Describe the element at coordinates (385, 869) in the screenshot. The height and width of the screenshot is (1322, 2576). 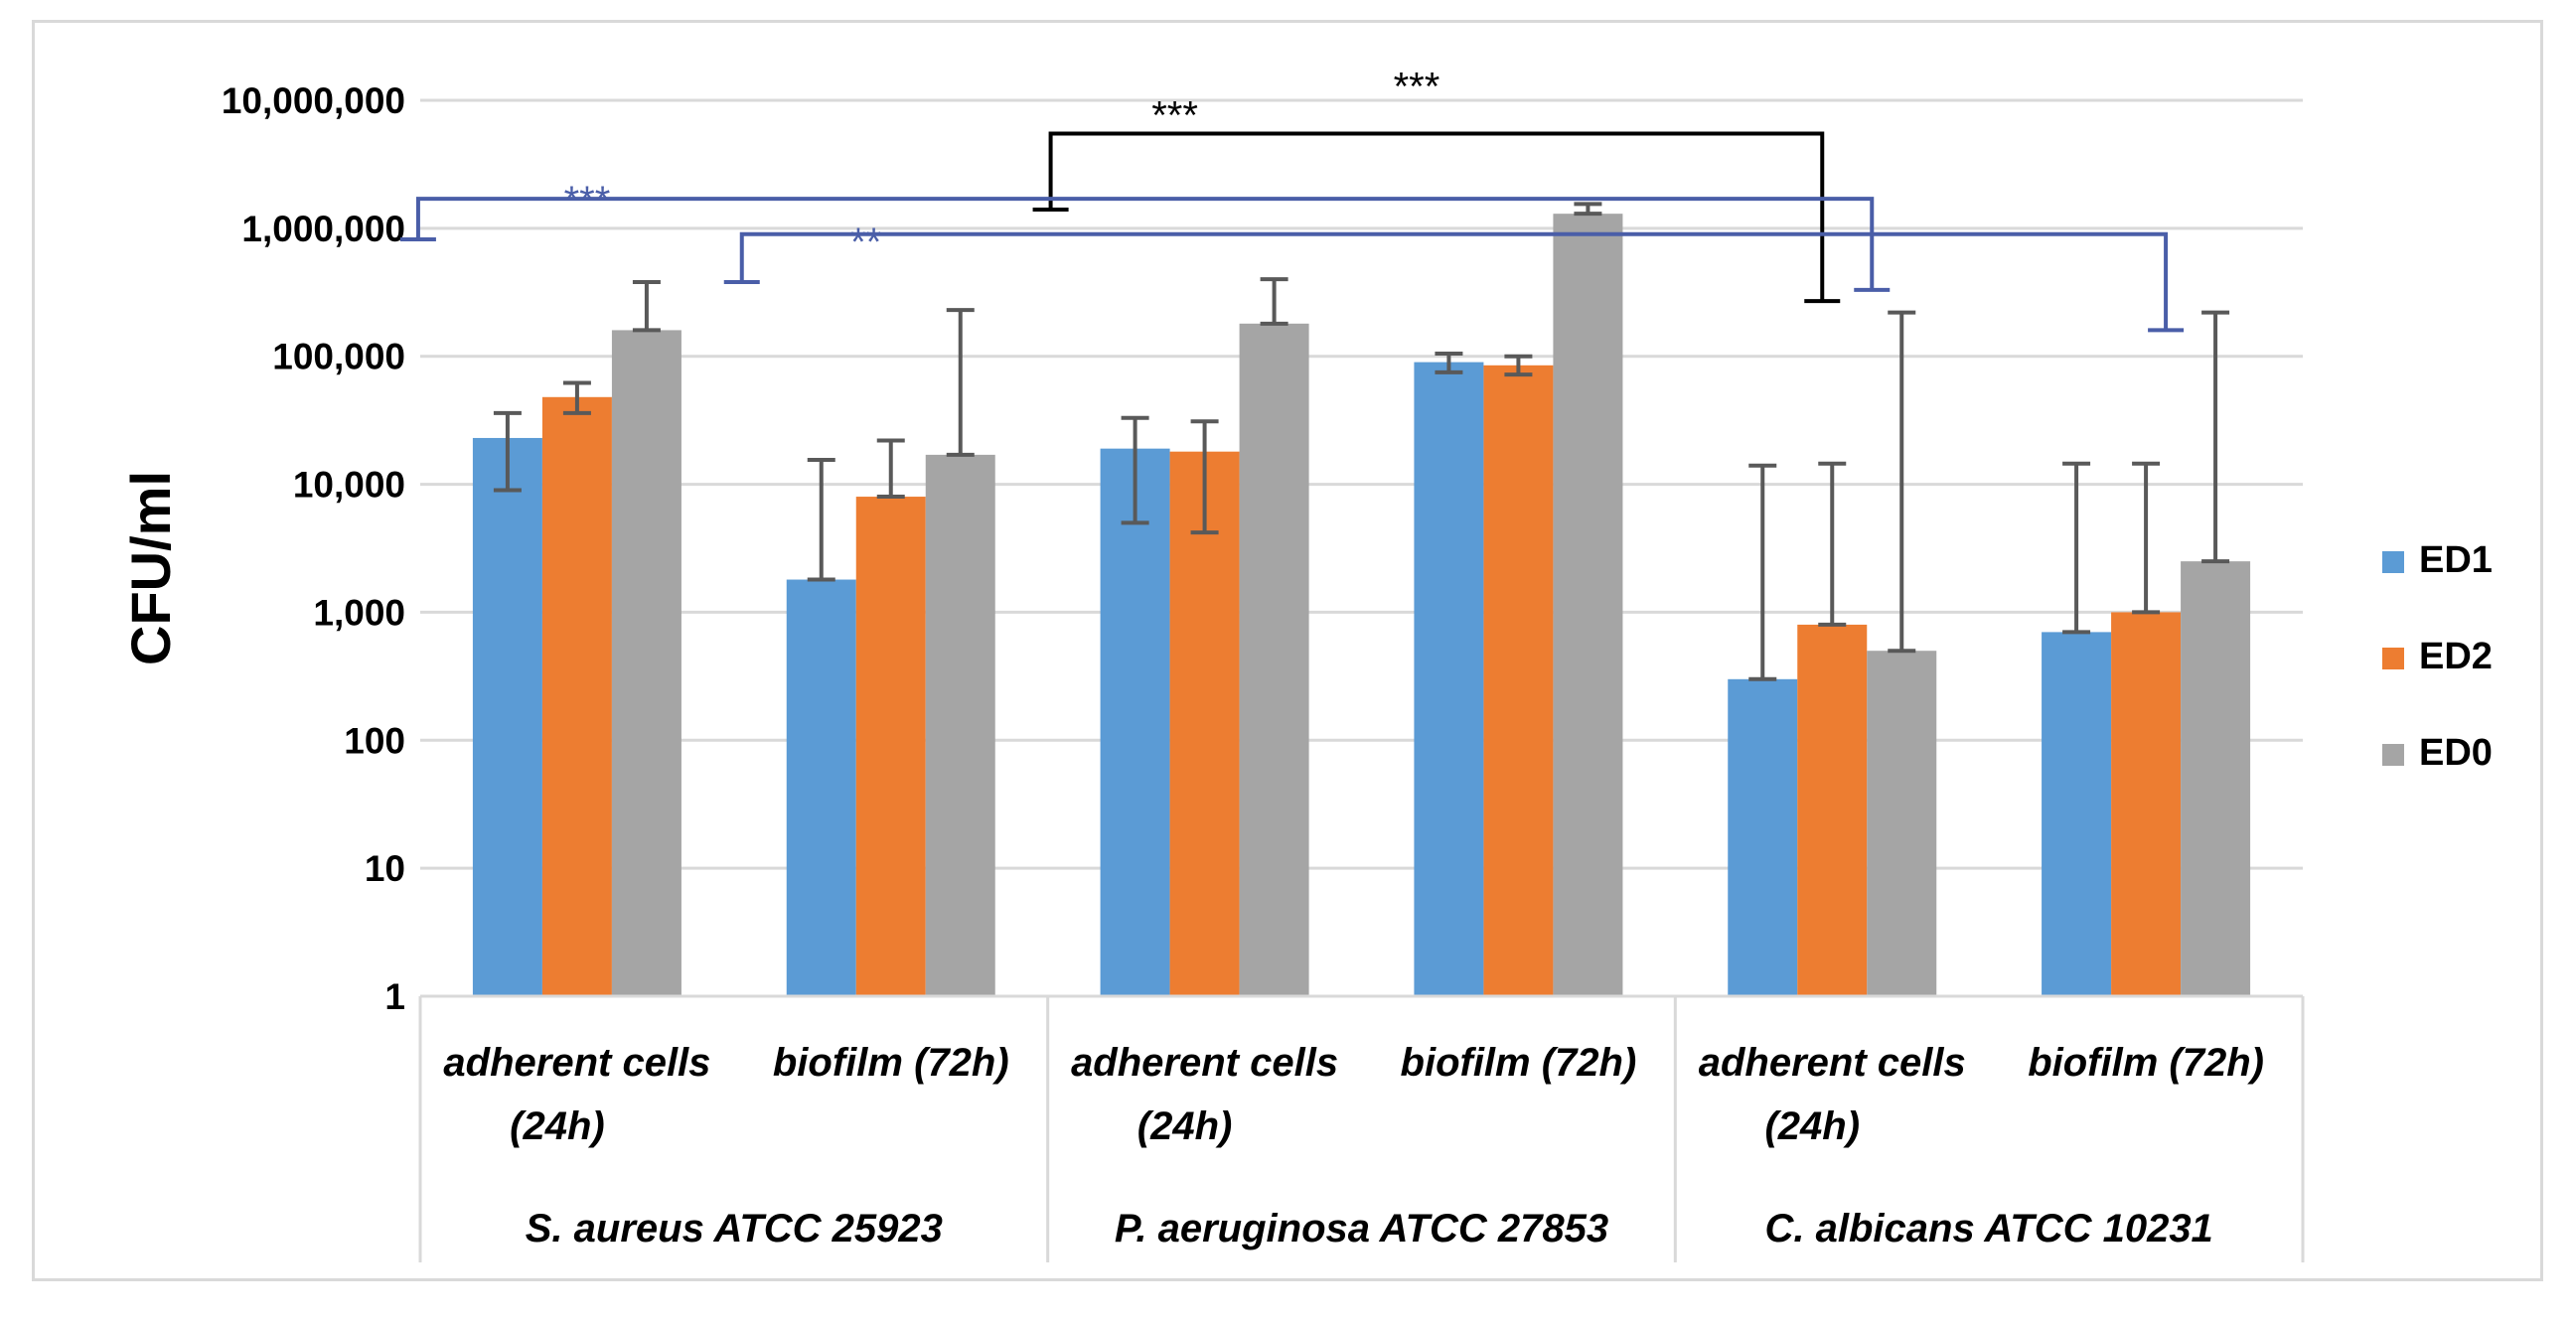
I see `y-tick-label: 10` at that location.